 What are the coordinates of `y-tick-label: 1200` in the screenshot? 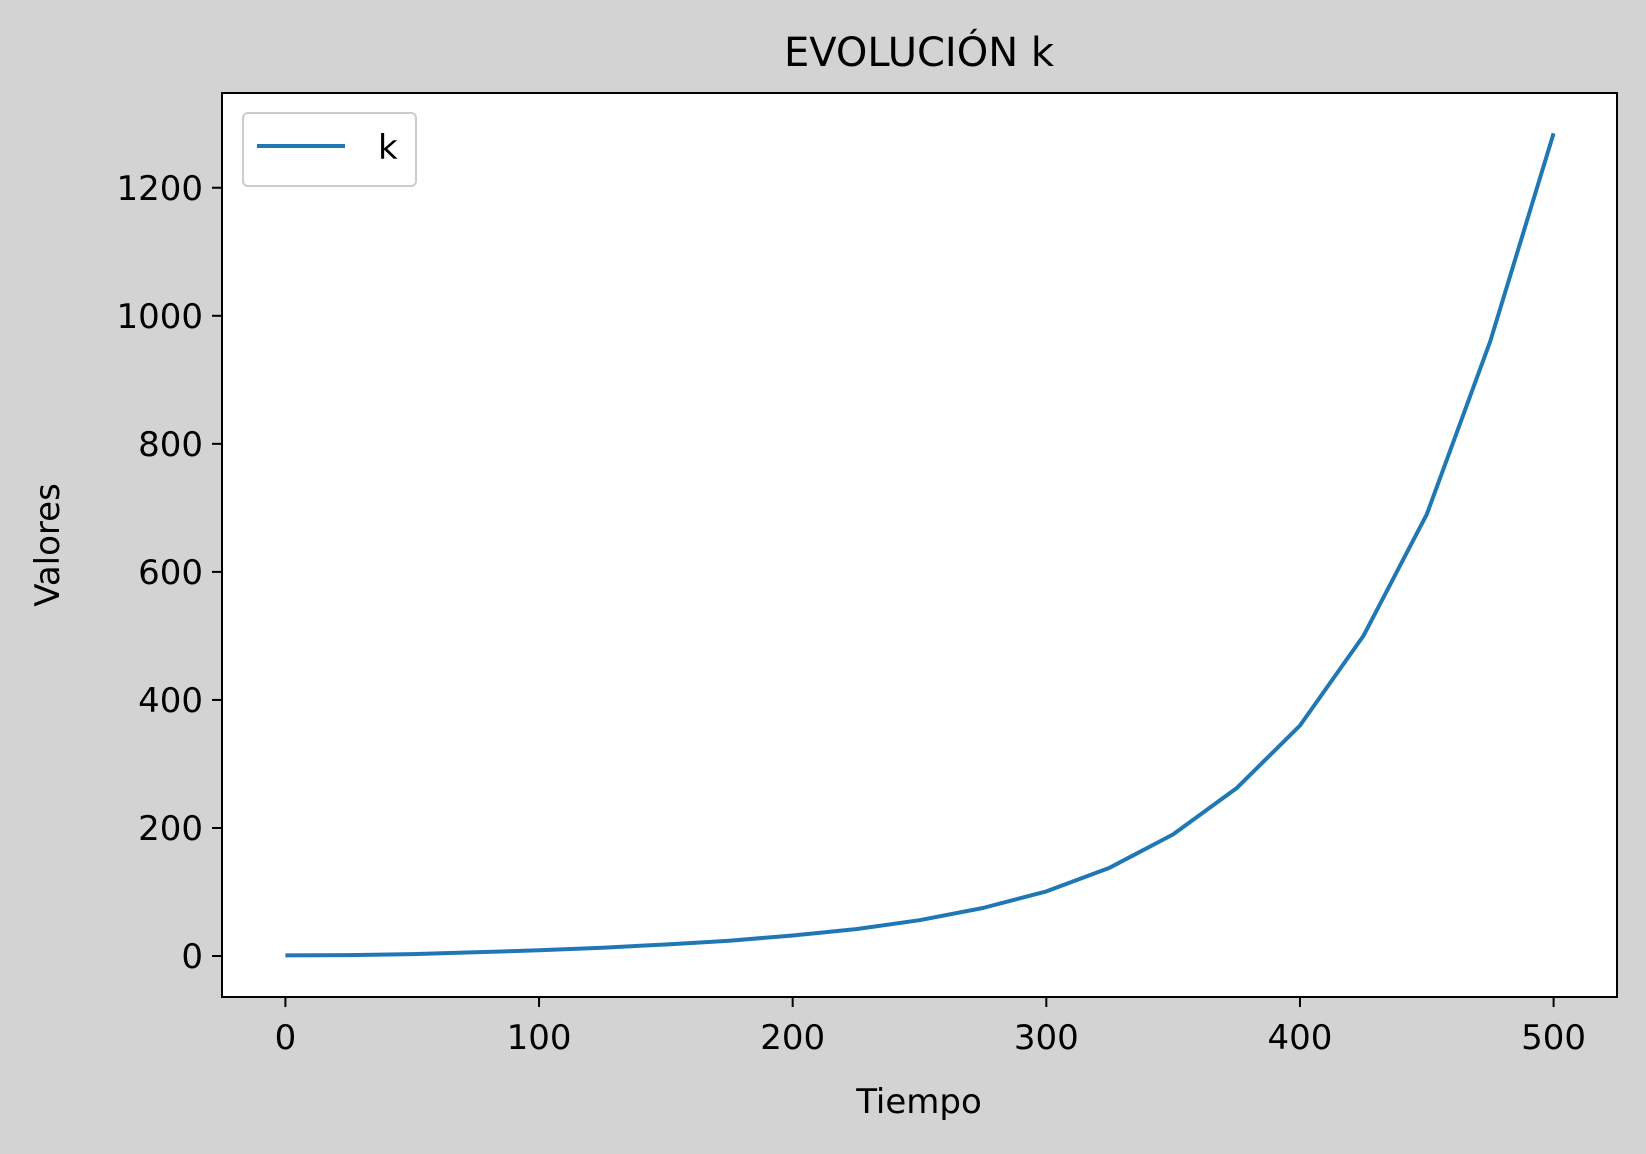 It's located at (159, 189).